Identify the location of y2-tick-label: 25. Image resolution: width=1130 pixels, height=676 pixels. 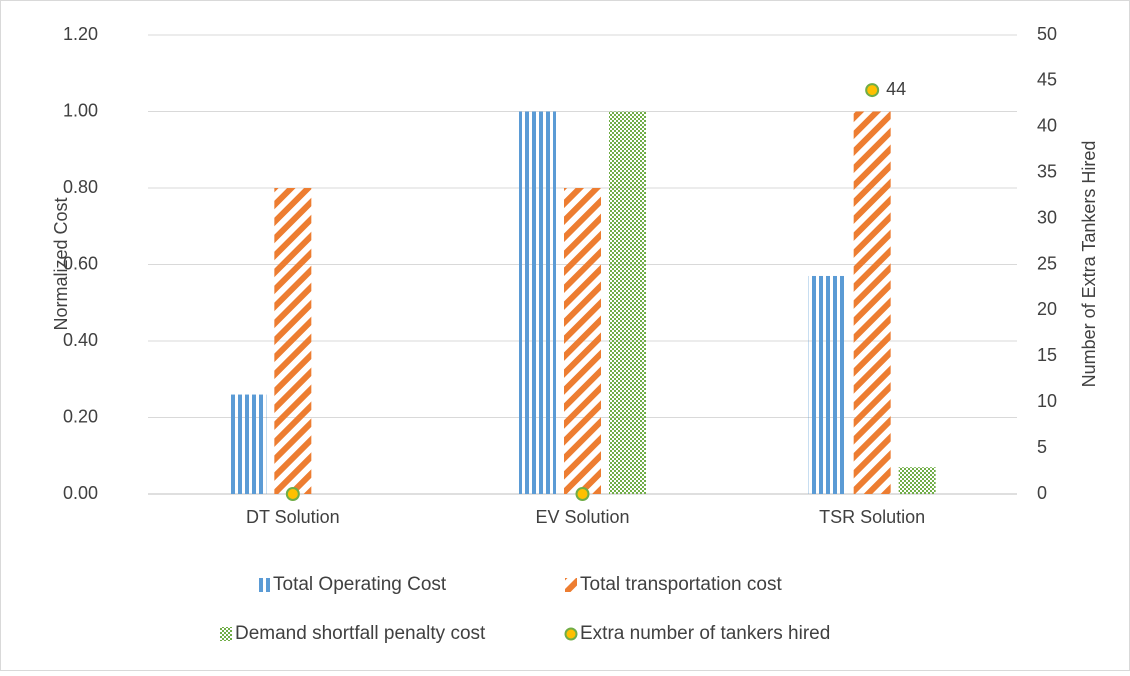
(1047, 263).